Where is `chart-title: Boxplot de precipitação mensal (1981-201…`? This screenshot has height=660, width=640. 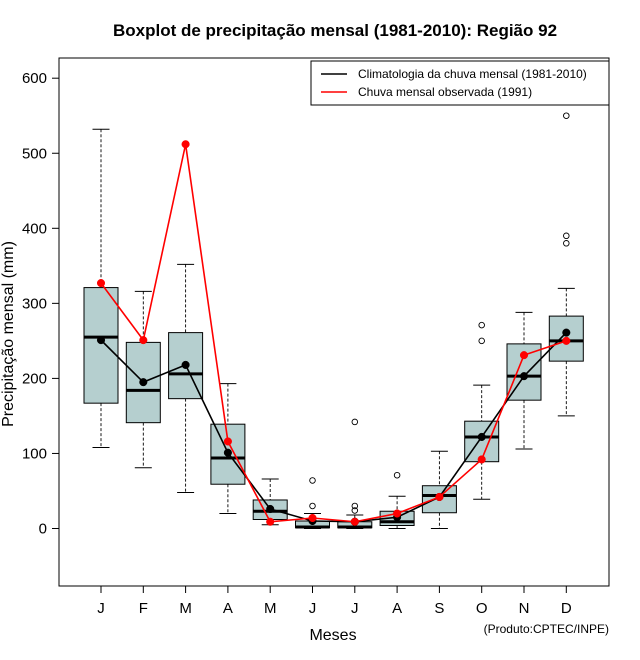
chart-title: Boxplot de precipitação mensal (1981-201… is located at coordinates (335, 30).